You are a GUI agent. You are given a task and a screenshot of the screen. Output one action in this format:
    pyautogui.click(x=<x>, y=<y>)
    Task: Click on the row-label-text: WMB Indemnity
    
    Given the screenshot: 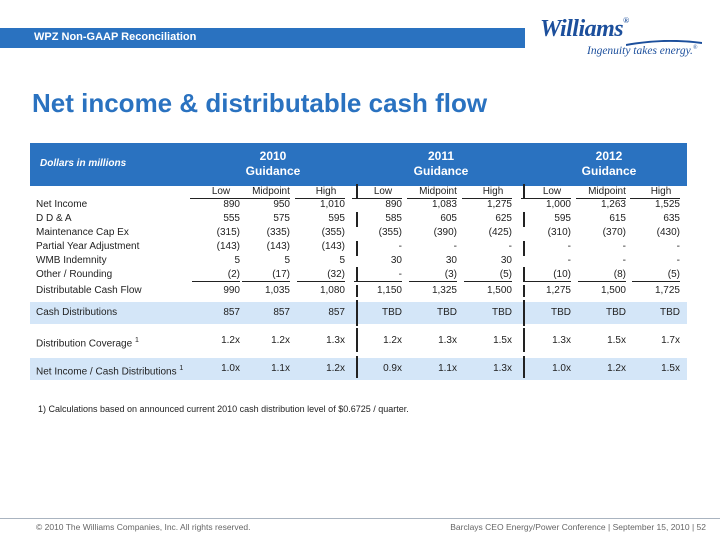 What is the action you would take?
    pyautogui.click(x=71, y=260)
    